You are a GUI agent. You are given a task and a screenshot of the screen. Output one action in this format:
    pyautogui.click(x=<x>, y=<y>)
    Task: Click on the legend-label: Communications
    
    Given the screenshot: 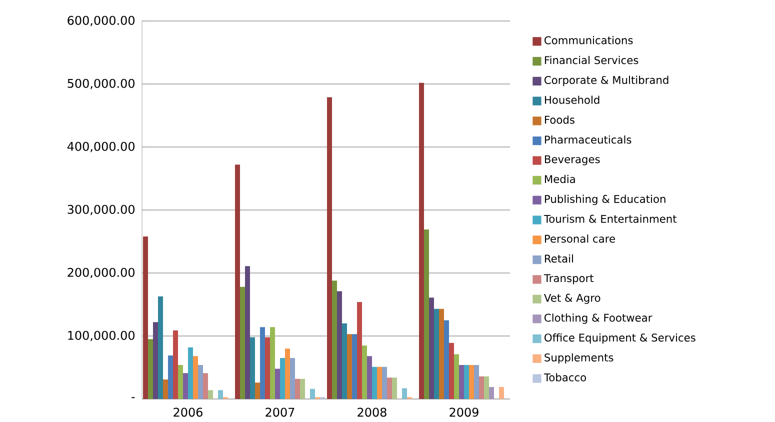 What is the action you would take?
    pyautogui.click(x=588, y=40)
    